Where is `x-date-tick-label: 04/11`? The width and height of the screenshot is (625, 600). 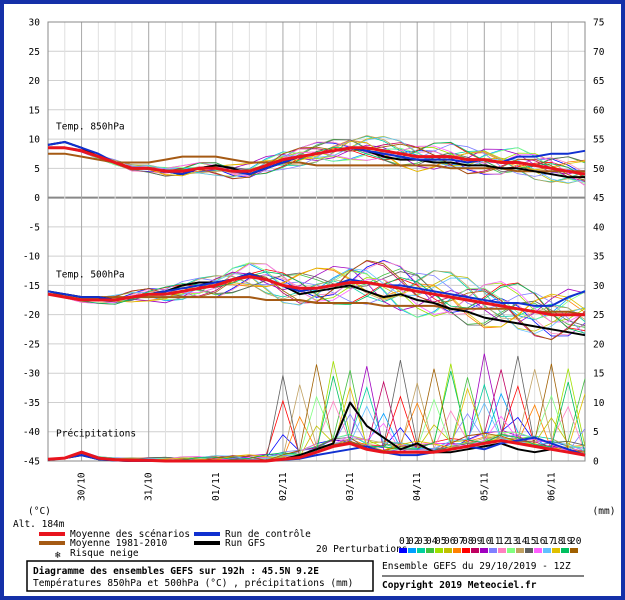 x-date-tick-label: 04/11 is located at coordinates (417, 486).